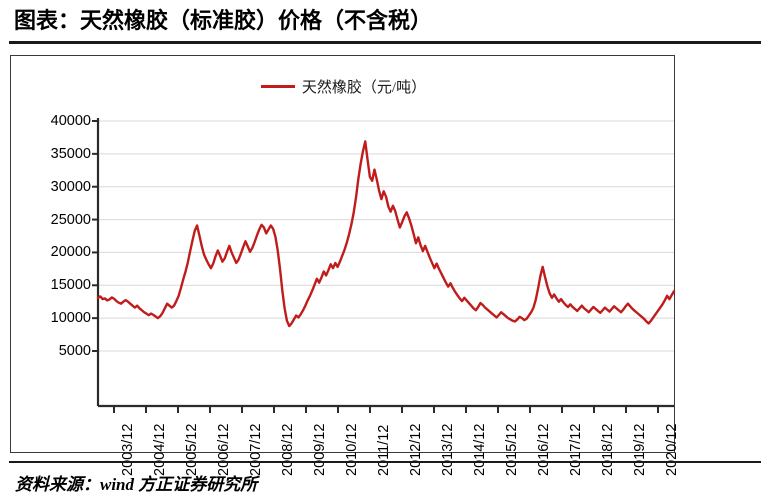 The height and width of the screenshot is (500, 770). What do you see at coordinates (384, 450) in the screenshot?
I see `x-axis-label: 2011/12` at bounding box center [384, 450].